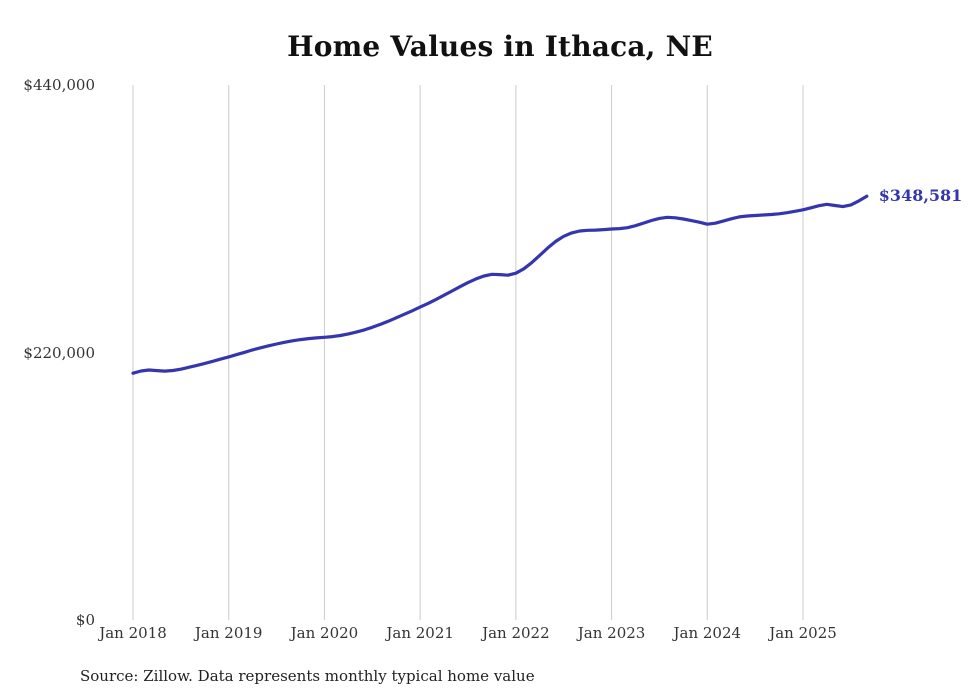  I want to click on y-tick-label: $220,000, so click(59, 352).